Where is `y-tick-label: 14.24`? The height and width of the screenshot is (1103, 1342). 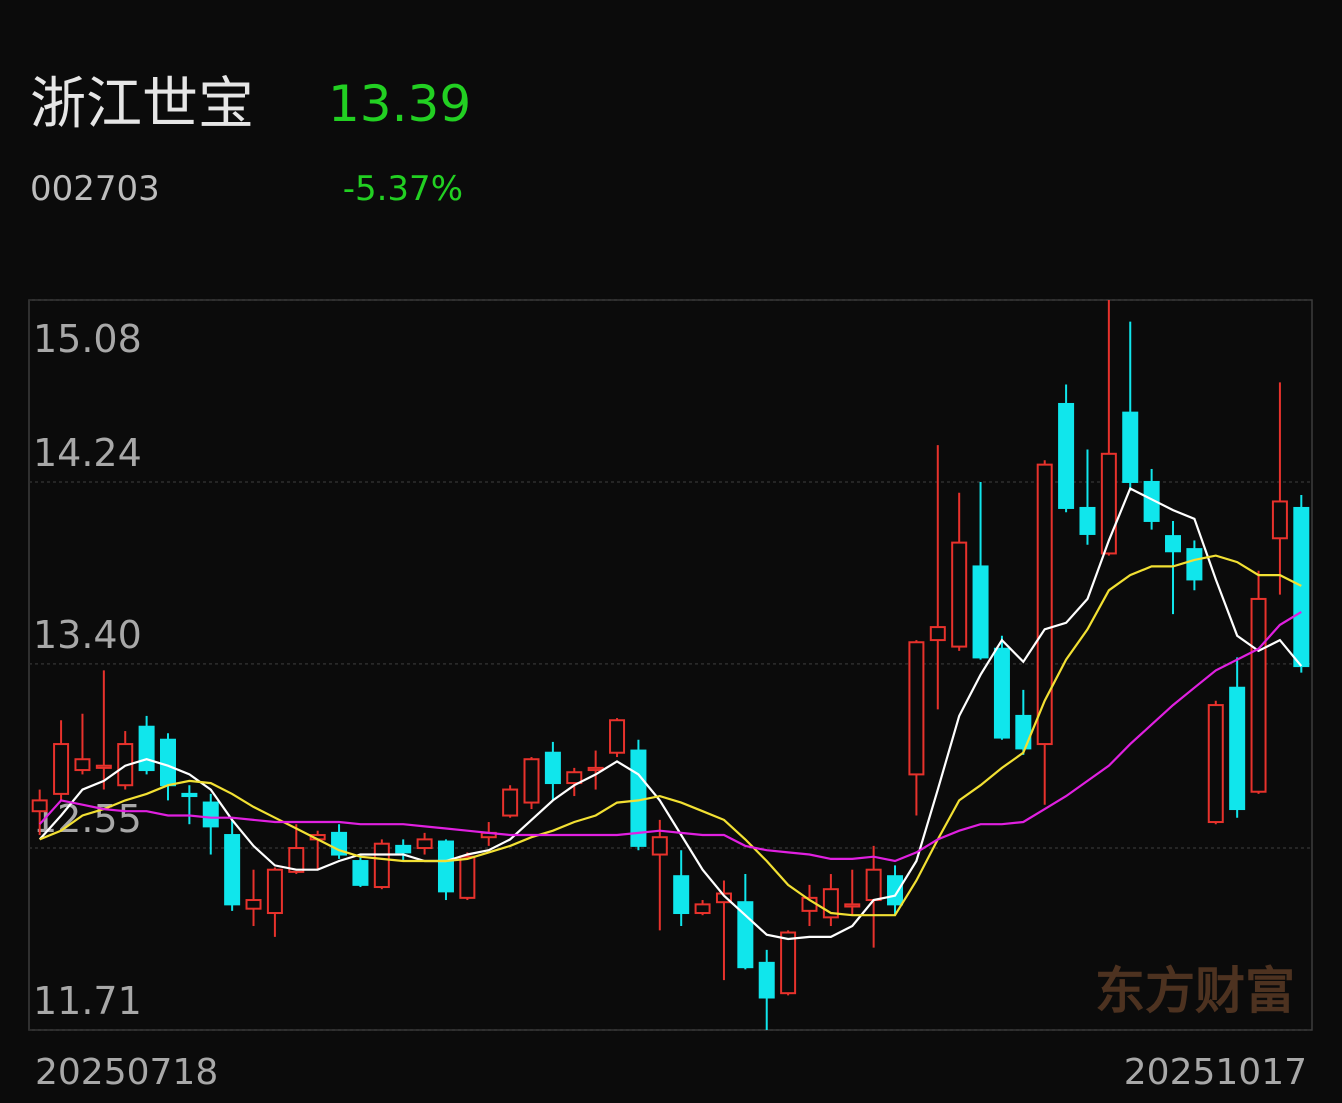
y-tick-label: 14.24 is located at coordinates (87, 453).